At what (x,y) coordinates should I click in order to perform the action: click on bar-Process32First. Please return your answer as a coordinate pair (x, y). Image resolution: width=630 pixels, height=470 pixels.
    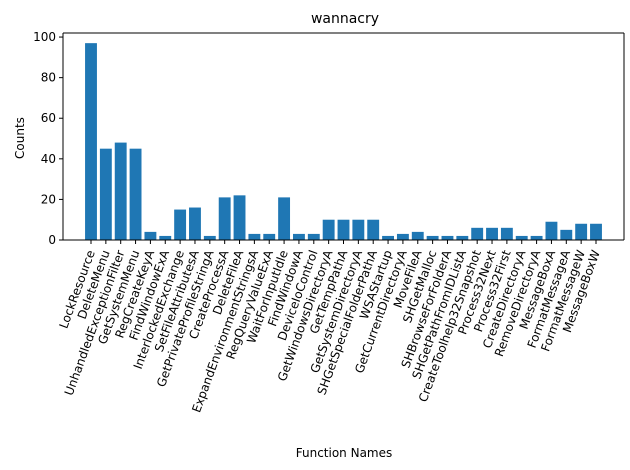
    Looking at the image, I should click on (506, 233).